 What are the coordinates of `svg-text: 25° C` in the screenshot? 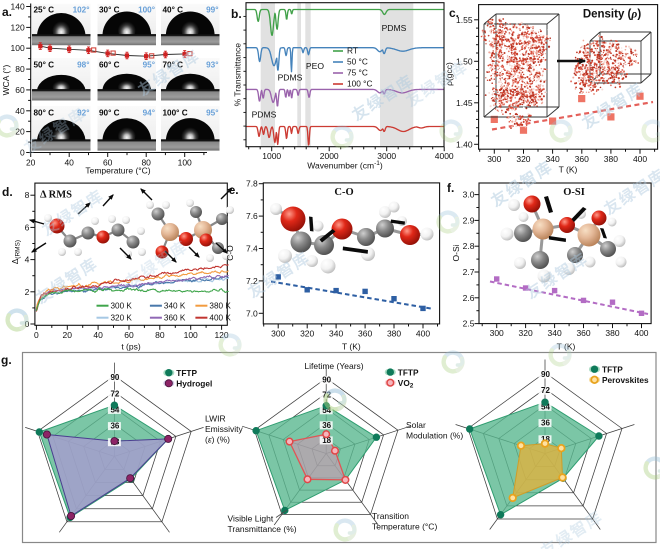 It's located at (44, 10).